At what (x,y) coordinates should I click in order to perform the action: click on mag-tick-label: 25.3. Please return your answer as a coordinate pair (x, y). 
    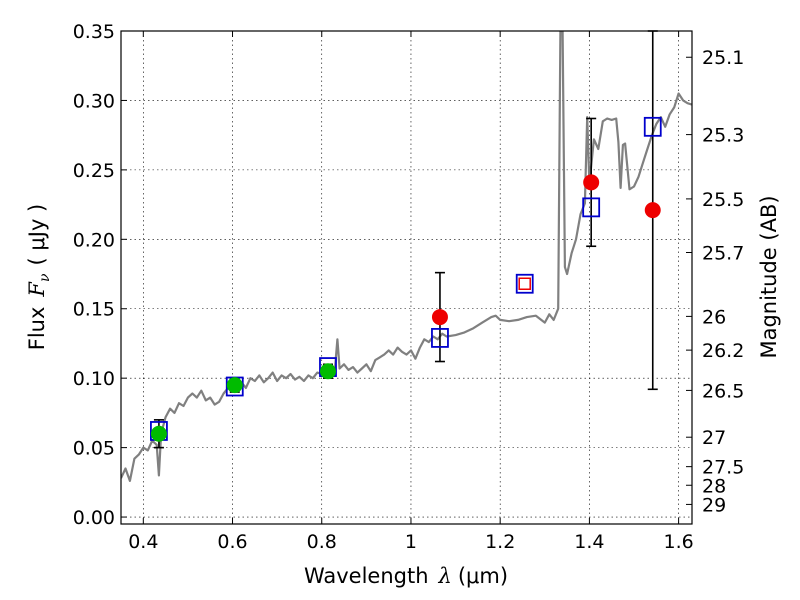
    Looking at the image, I should click on (723, 136).